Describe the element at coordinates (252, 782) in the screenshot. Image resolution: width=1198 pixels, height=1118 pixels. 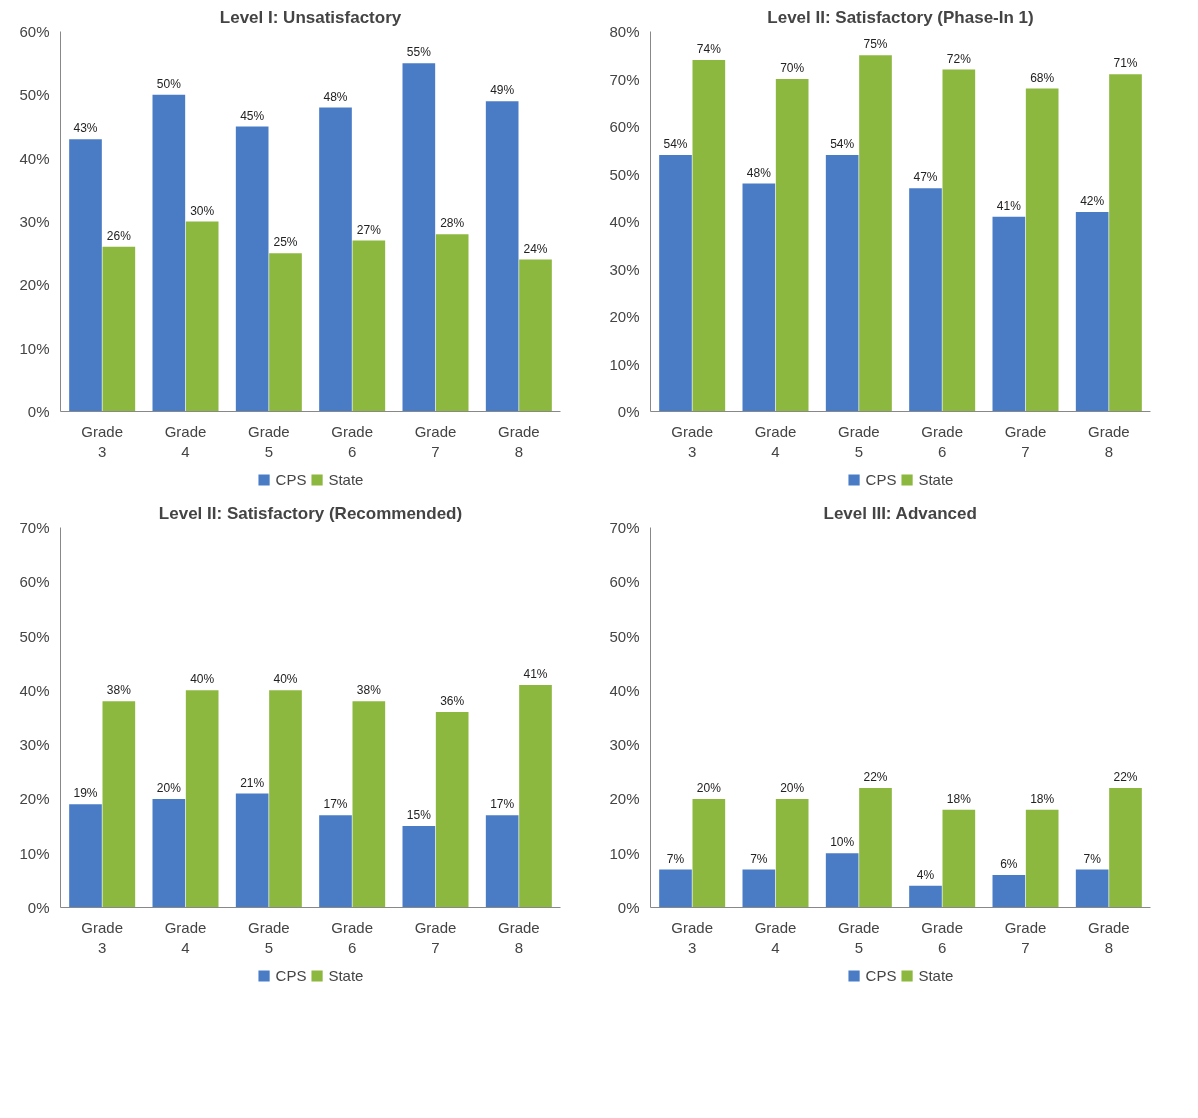
I see `data-label: 21%` at that location.